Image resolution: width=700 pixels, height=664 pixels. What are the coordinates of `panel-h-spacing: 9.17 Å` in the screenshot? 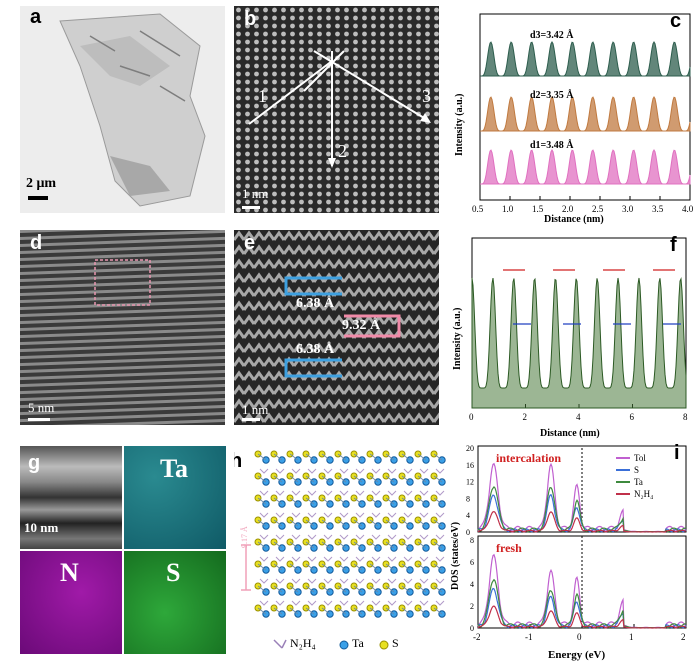 It's located at (244, 537).